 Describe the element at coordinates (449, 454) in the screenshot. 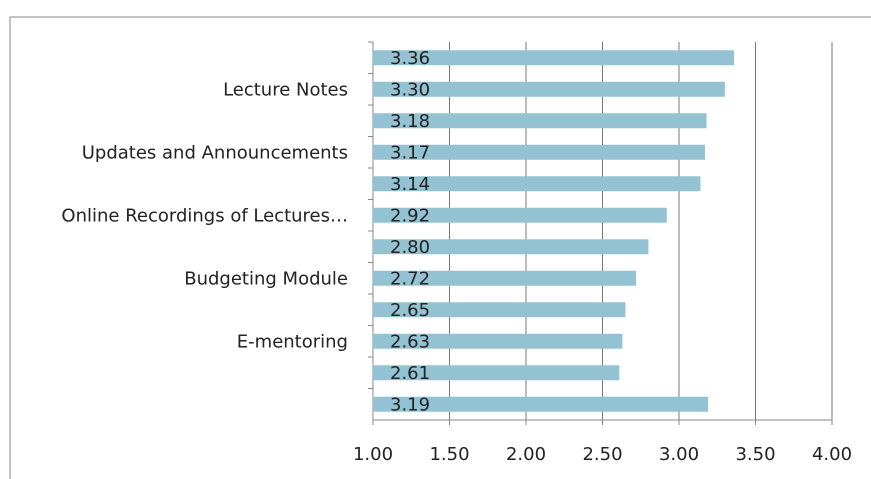

I see `x-tick-label: 1.50` at that location.